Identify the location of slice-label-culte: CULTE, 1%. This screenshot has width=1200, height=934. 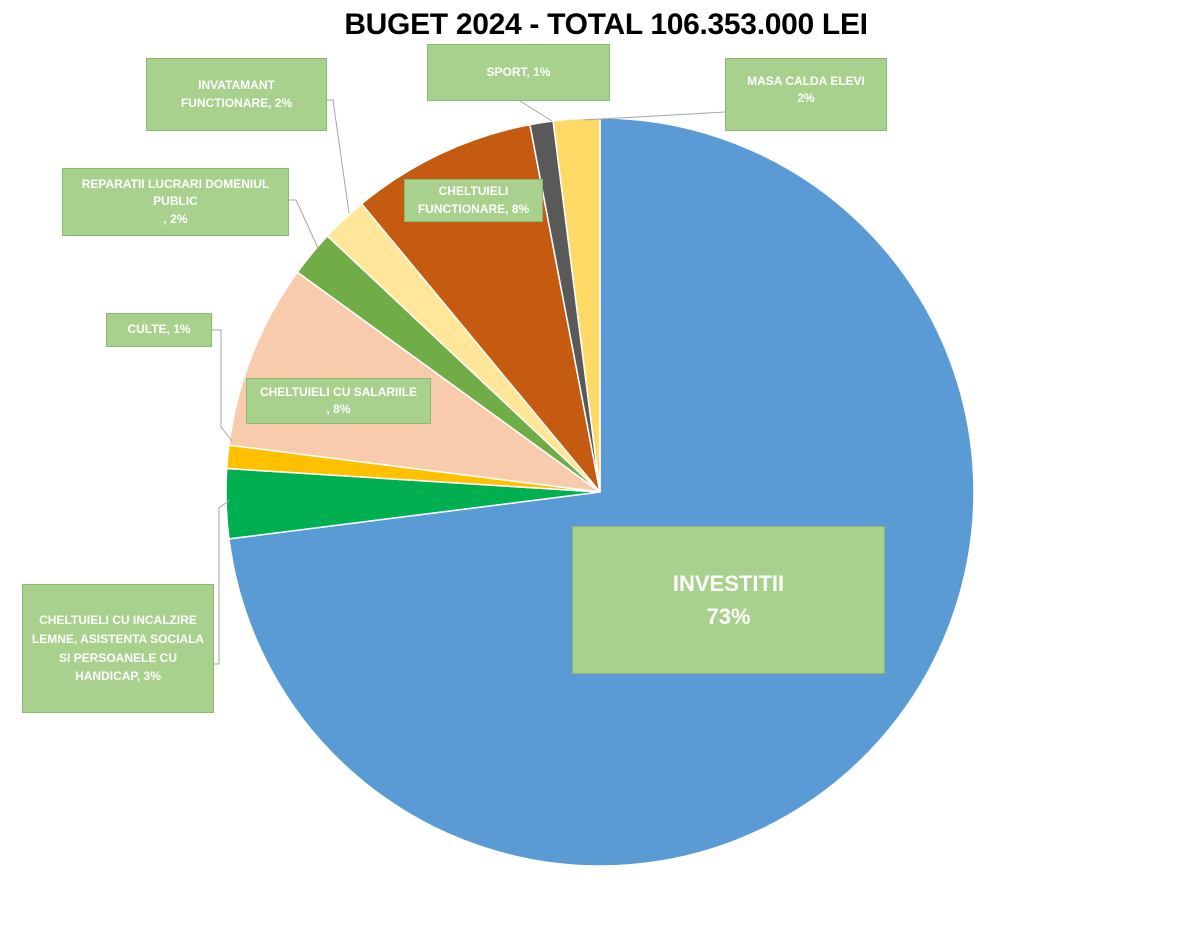
(159, 330).